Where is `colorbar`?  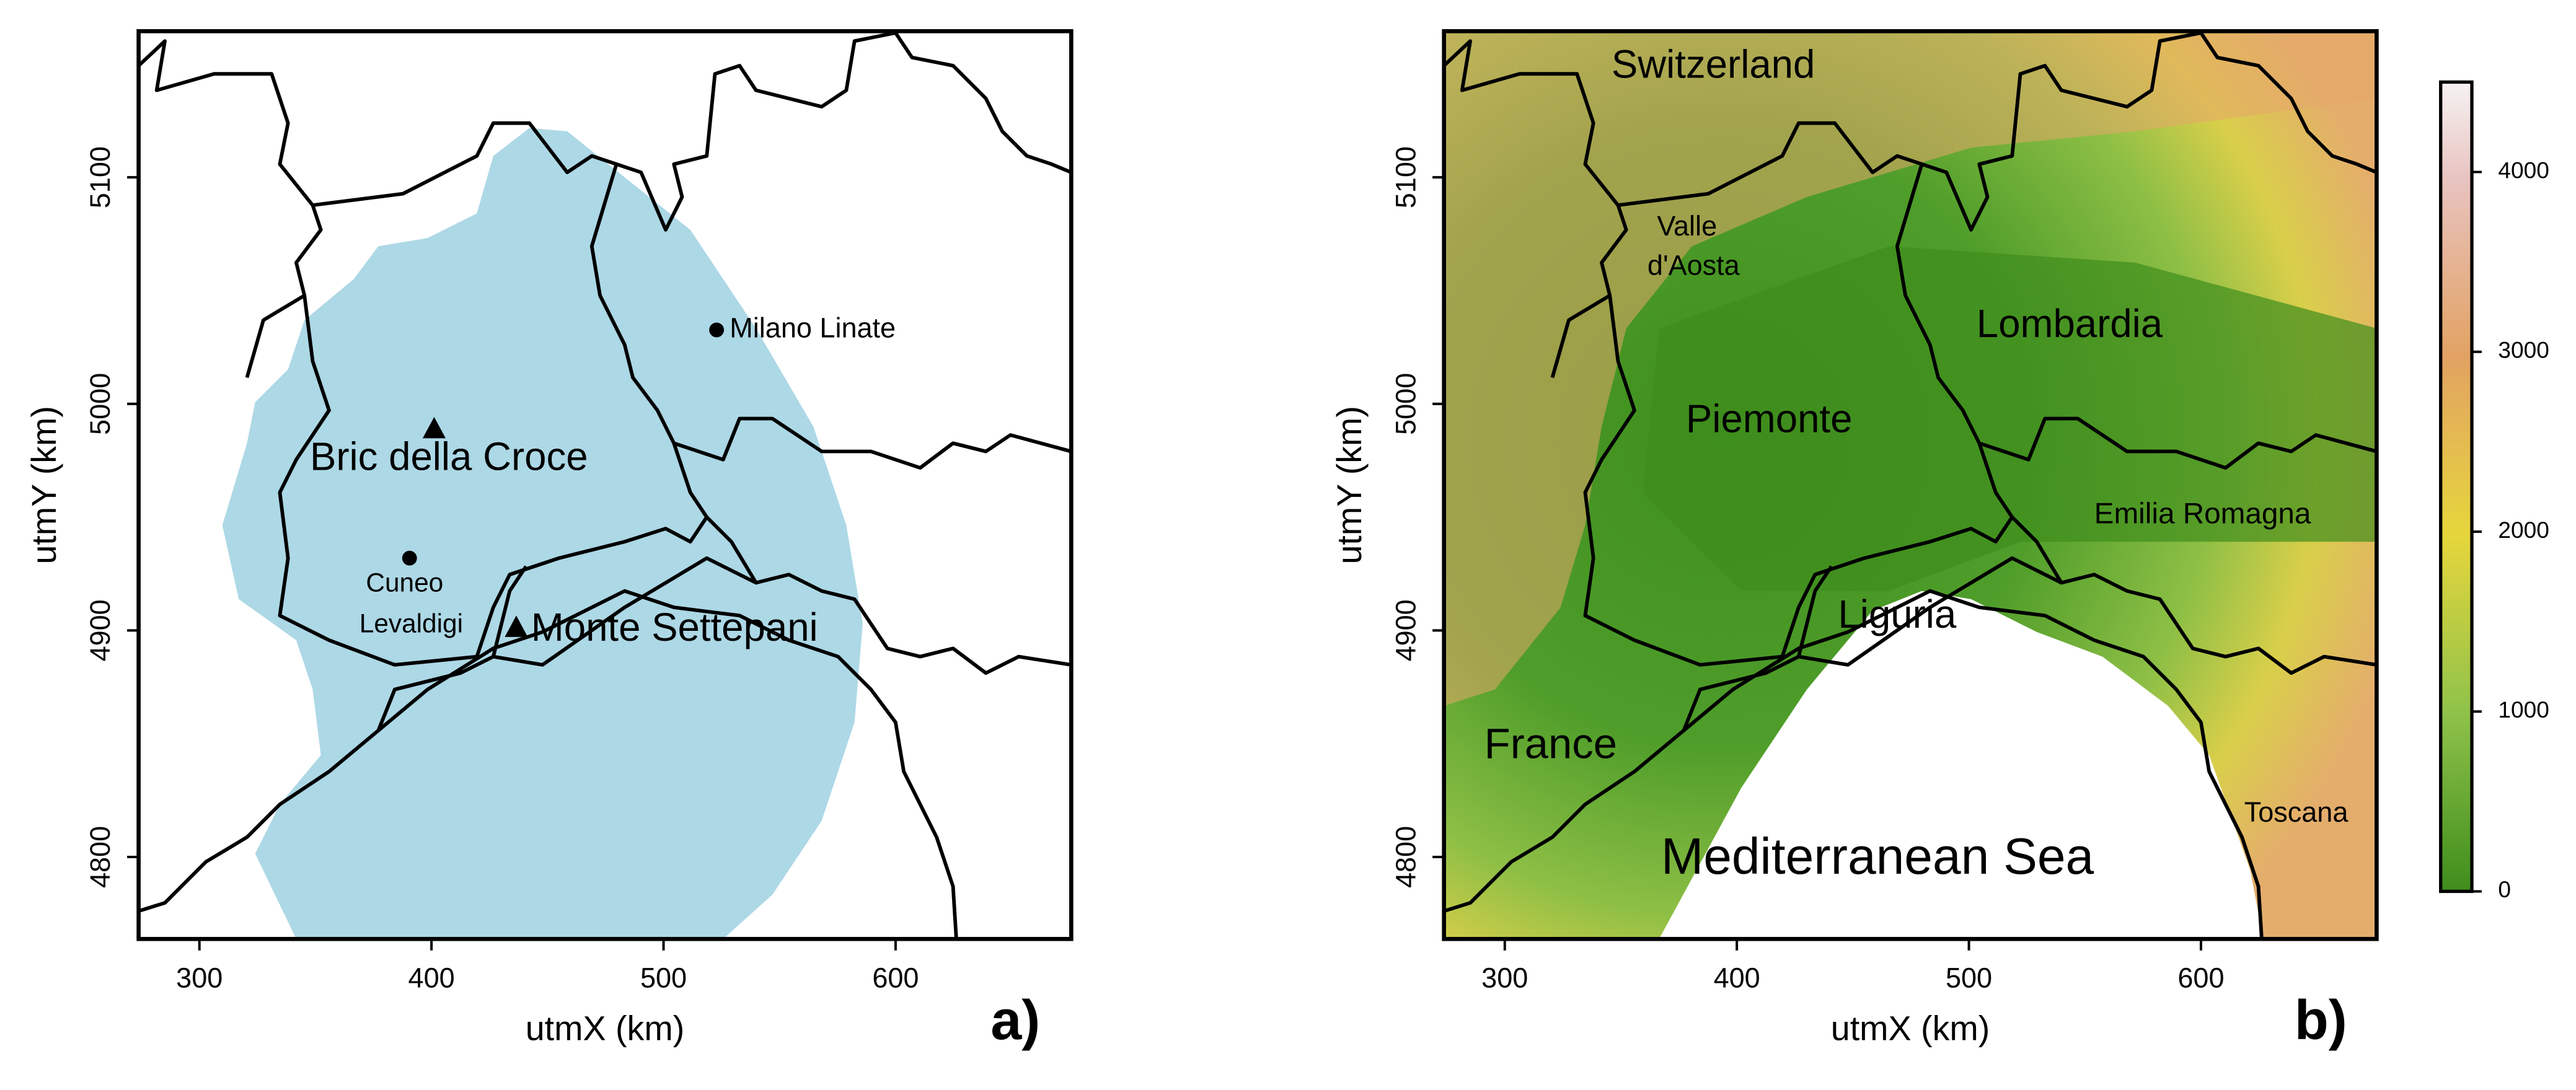
colorbar is located at coordinates (2456, 487).